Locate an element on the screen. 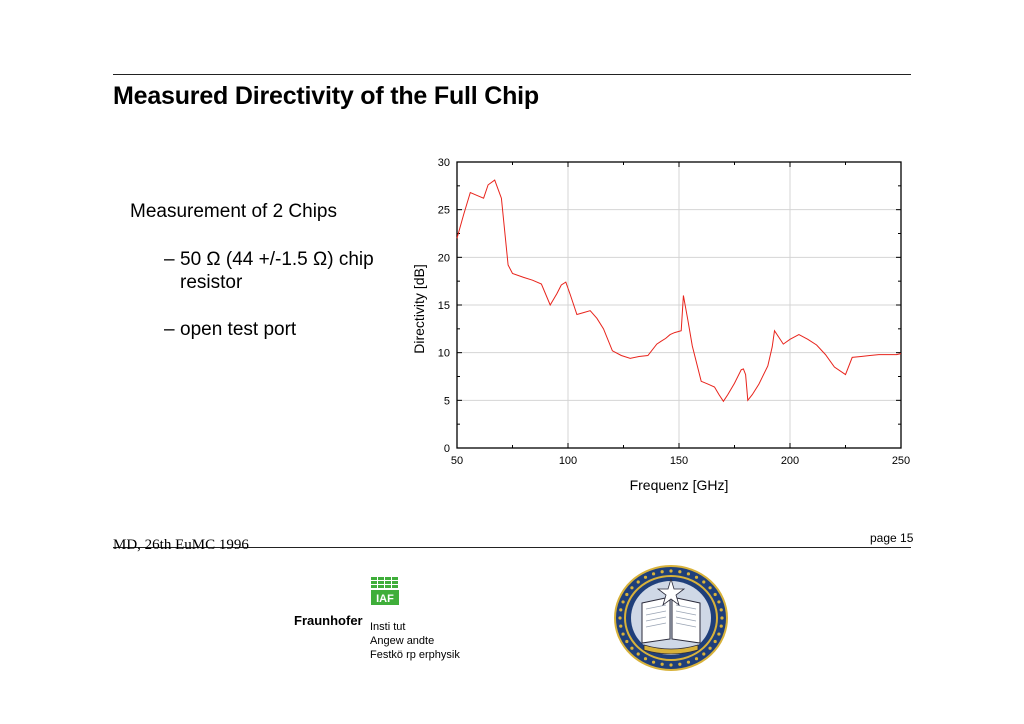  institute-line: Angew andte is located at coordinates (402, 641).